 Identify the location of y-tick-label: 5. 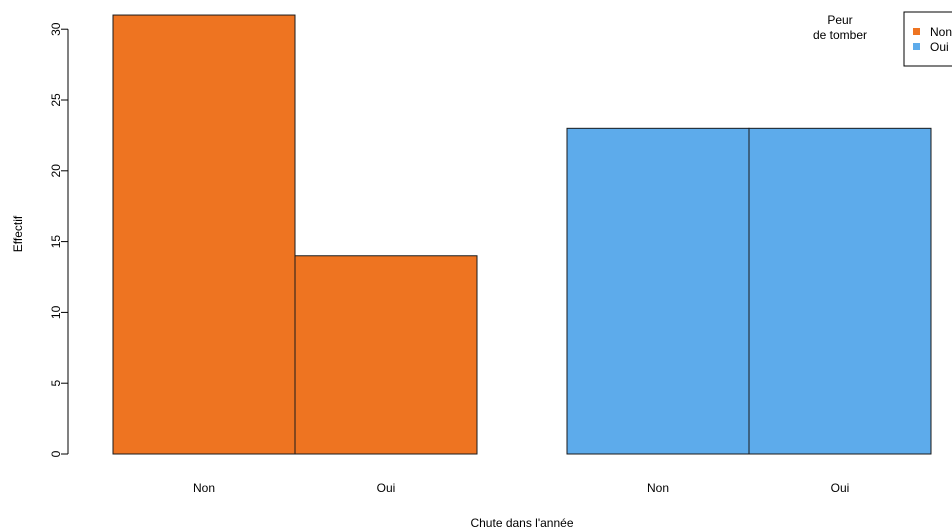
(56, 383).